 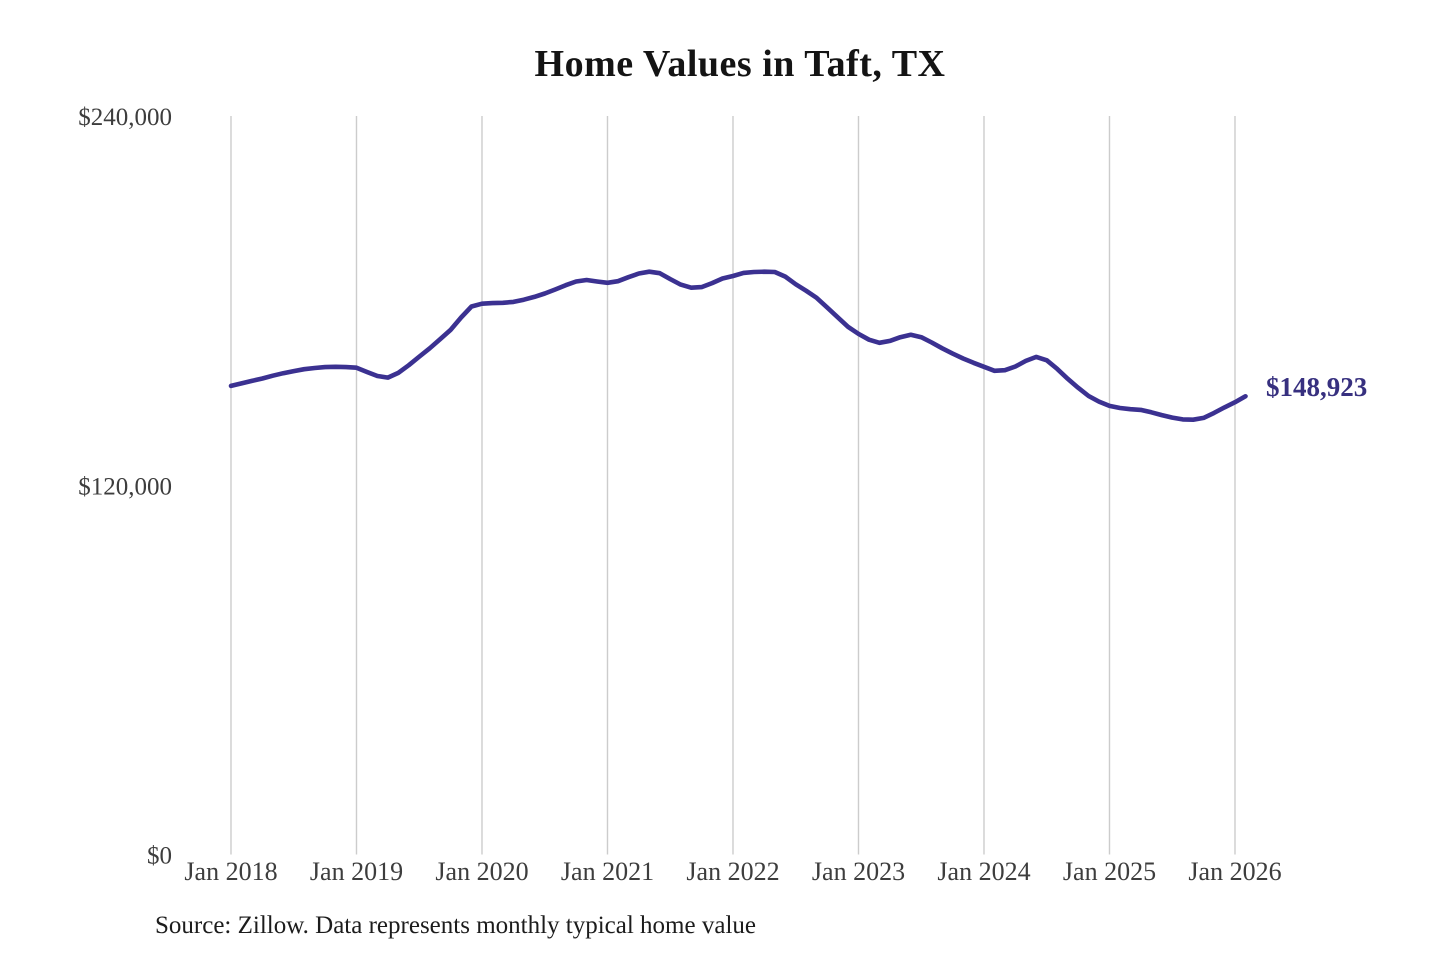 What do you see at coordinates (125, 117) in the screenshot?
I see `y-tick-label: $240,000` at bounding box center [125, 117].